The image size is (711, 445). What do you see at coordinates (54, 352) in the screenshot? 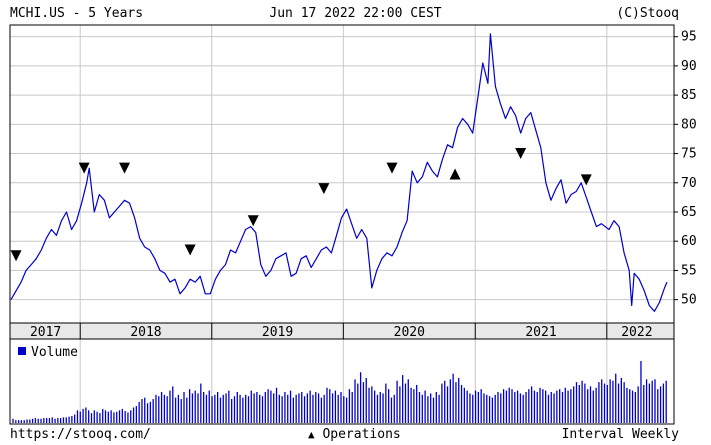
I see `volume-legend-label: Volume` at bounding box center [54, 352].